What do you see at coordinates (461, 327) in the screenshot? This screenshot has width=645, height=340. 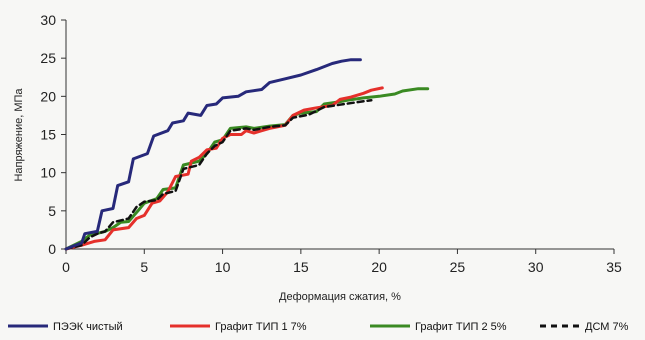 I see `legend-label-2: Графит ТИП 2 5%` at bounding box center [461, 327].